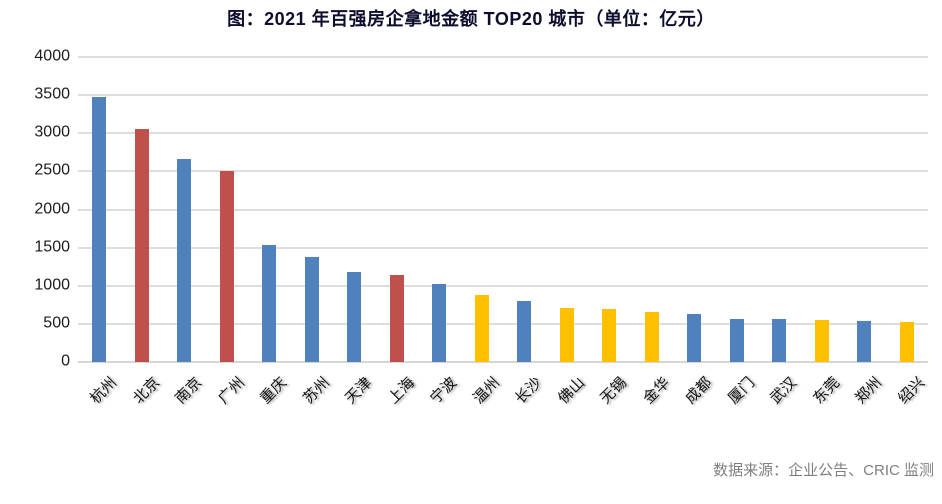  Describe the element at coordinates (52, 132) in the screenshot. I see `y-tick-label: 3000` at that location.